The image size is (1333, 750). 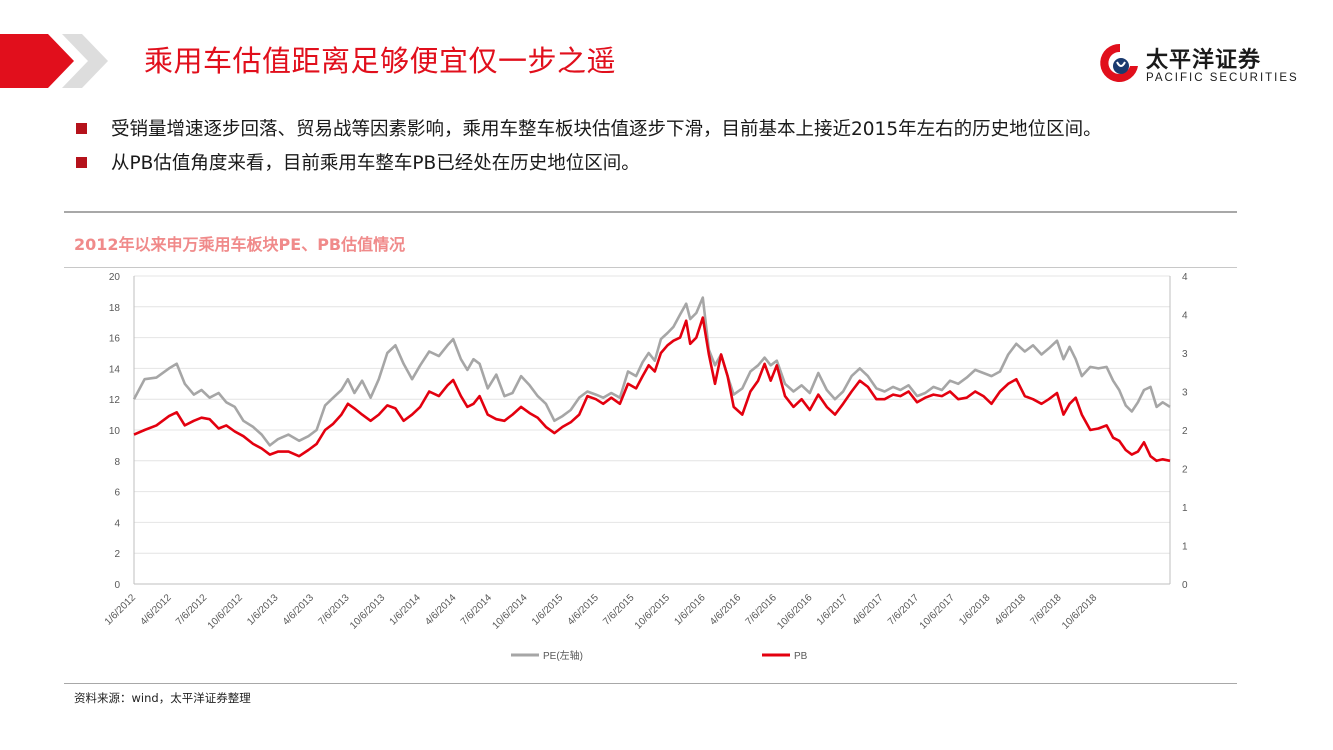 What do you see at coordinates (868, 610) in the screenshot?
I see `x-tick-label: 4/6/2017` at bounding box center [868, 610].